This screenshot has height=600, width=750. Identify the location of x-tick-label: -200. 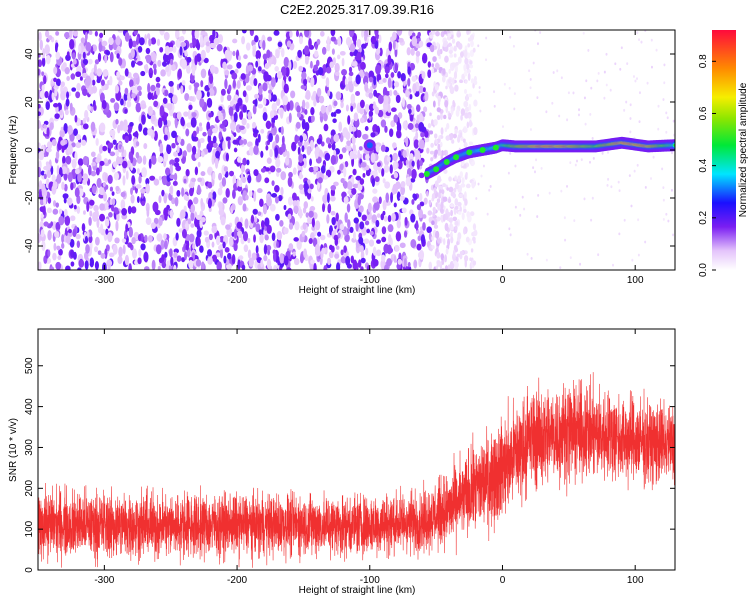
(237, 580).